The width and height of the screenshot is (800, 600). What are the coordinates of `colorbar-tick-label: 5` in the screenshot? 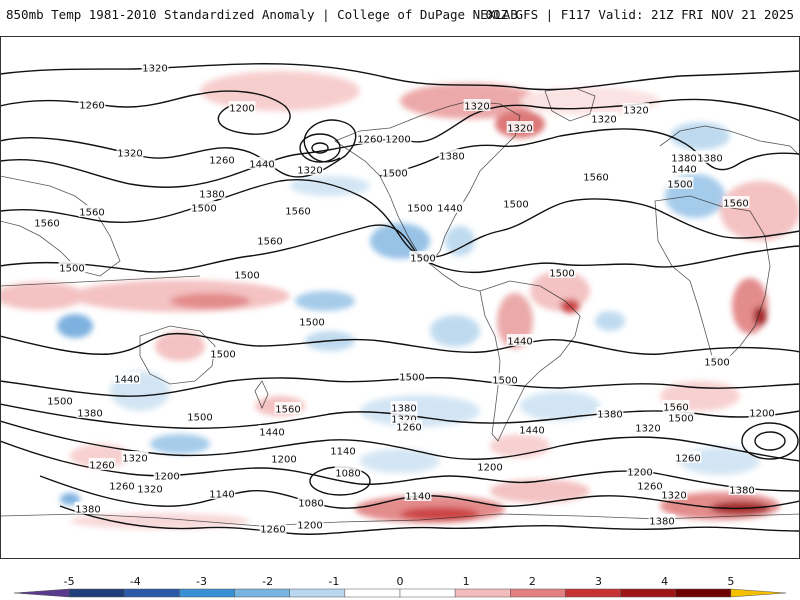 It's located at (730, 581).